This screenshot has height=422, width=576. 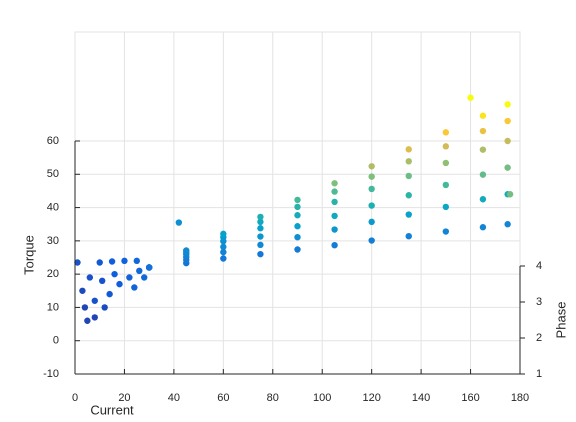 I want to click on y-tick-label: -10, so click(x=51, y=374).